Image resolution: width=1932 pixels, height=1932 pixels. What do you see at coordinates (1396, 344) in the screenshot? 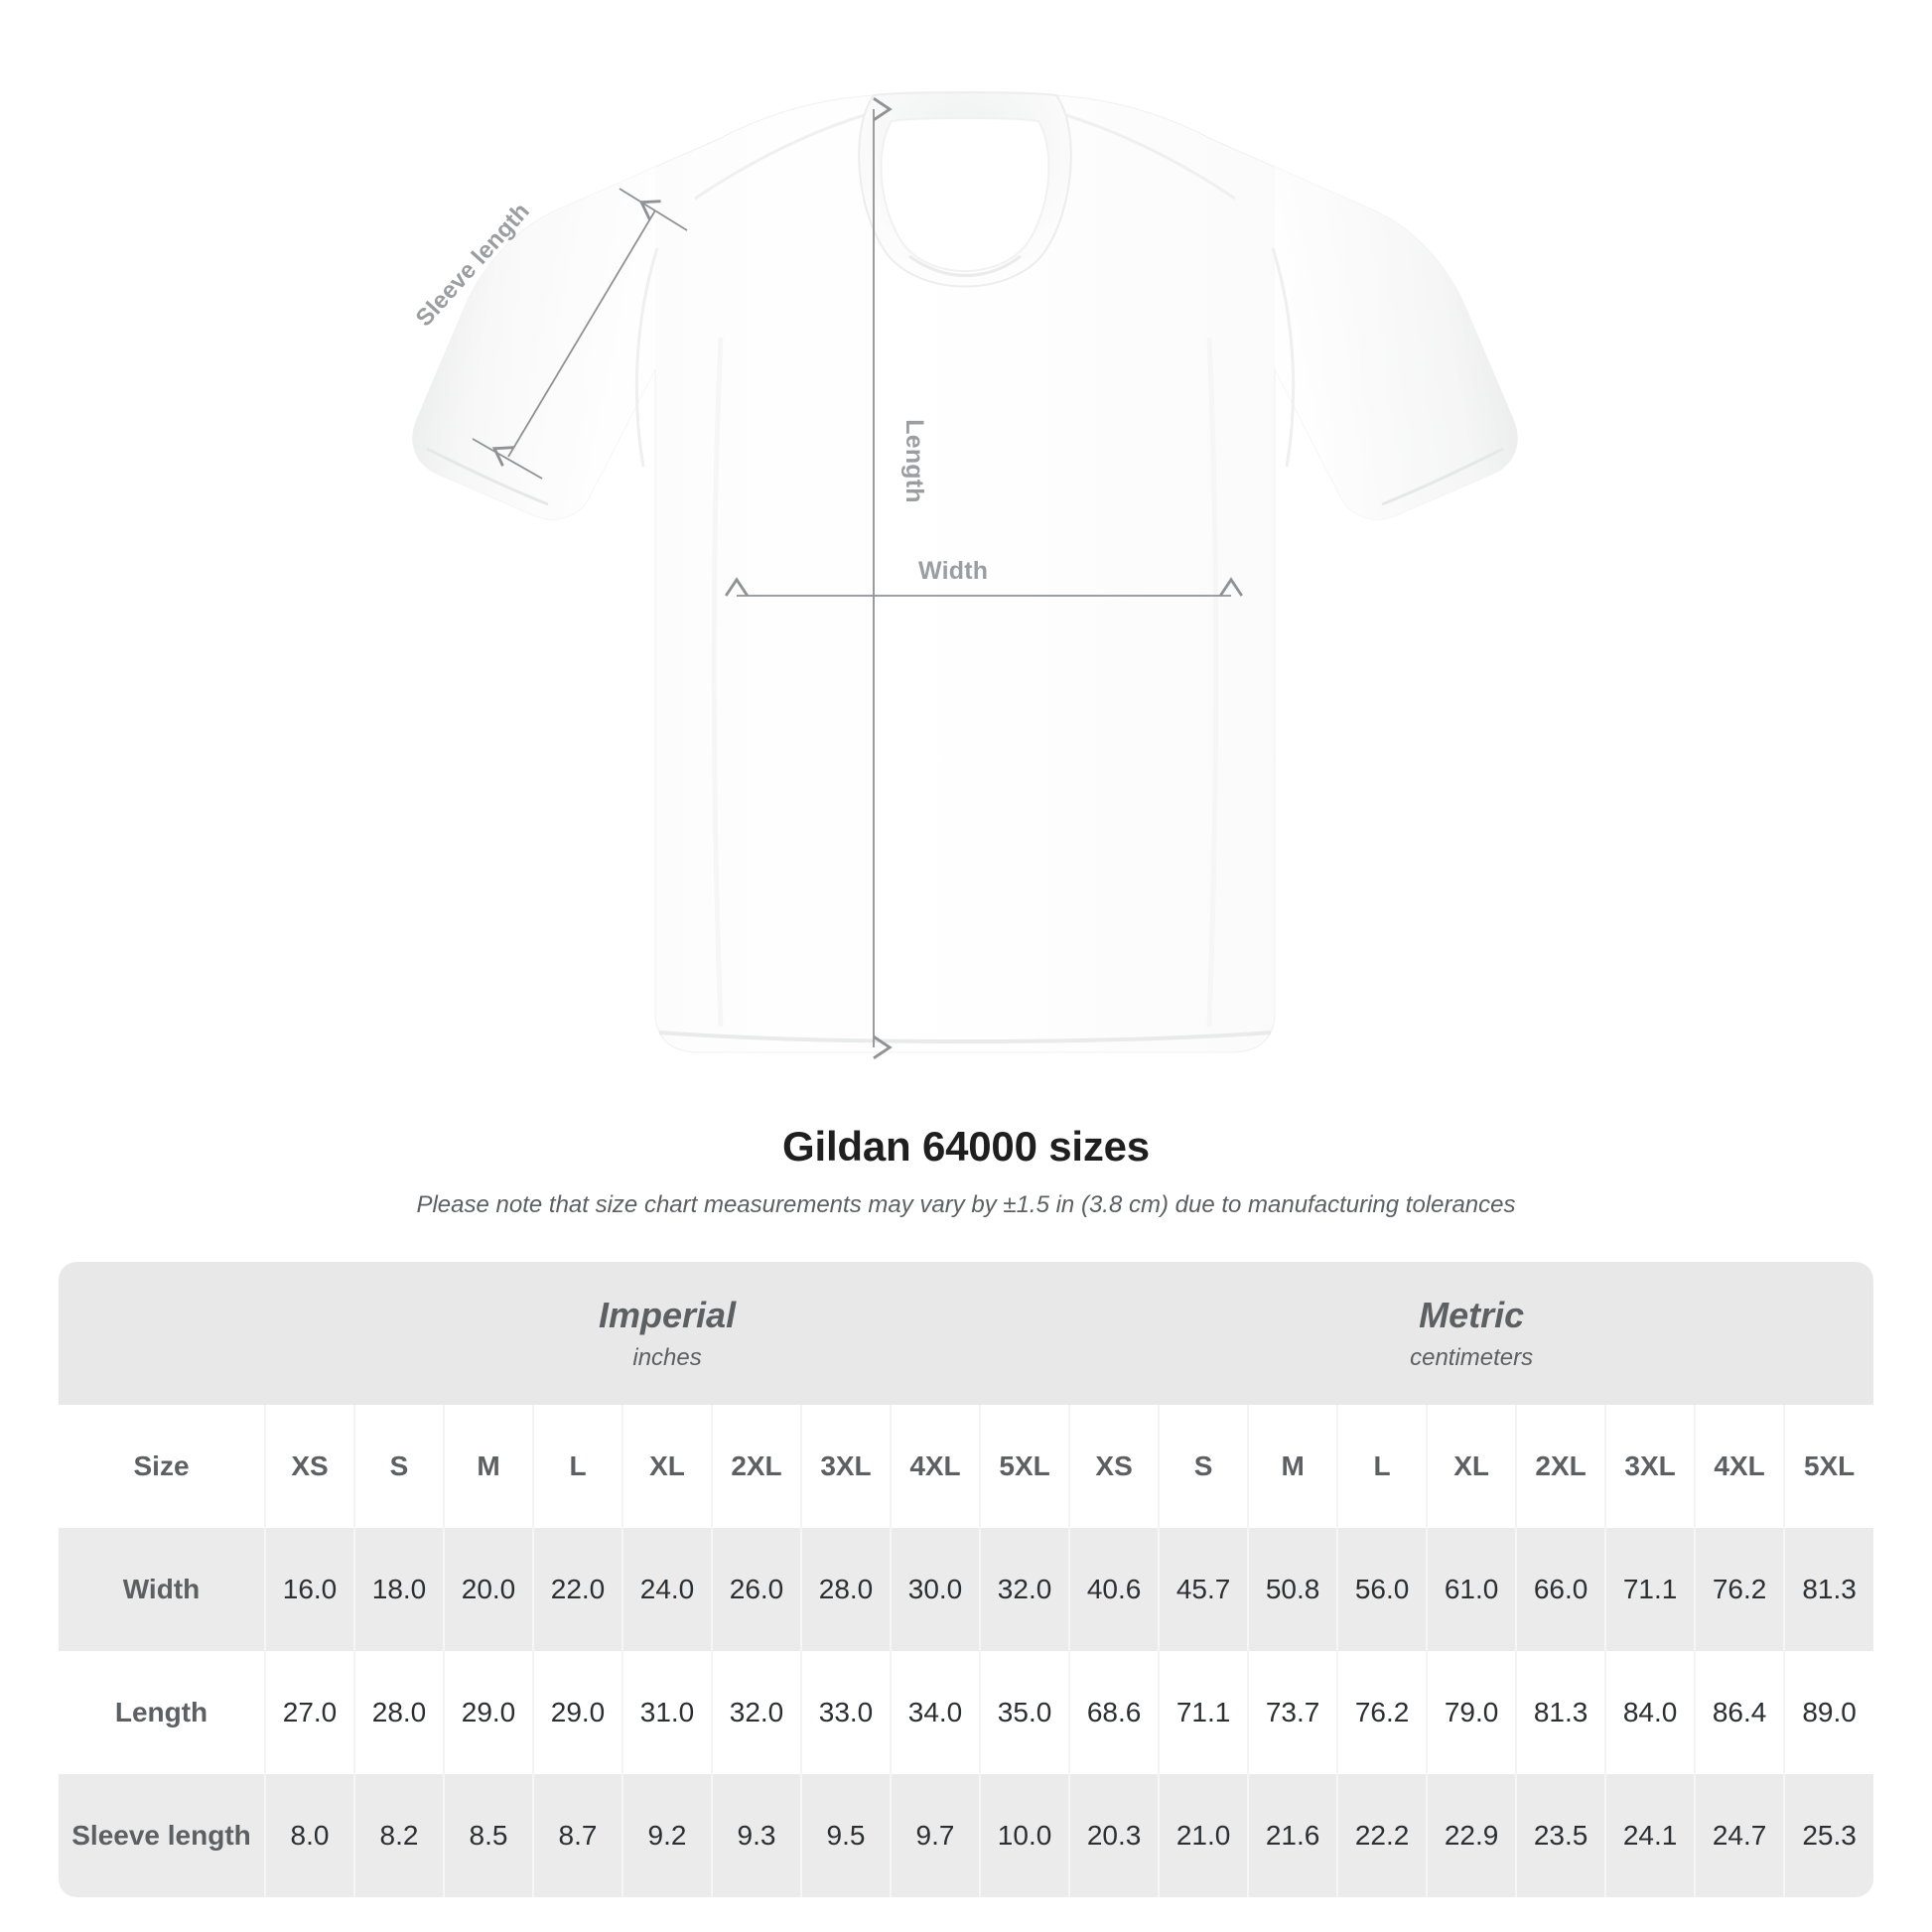
I see `right-sleeve-shade` at bounding box center [1396, 344].